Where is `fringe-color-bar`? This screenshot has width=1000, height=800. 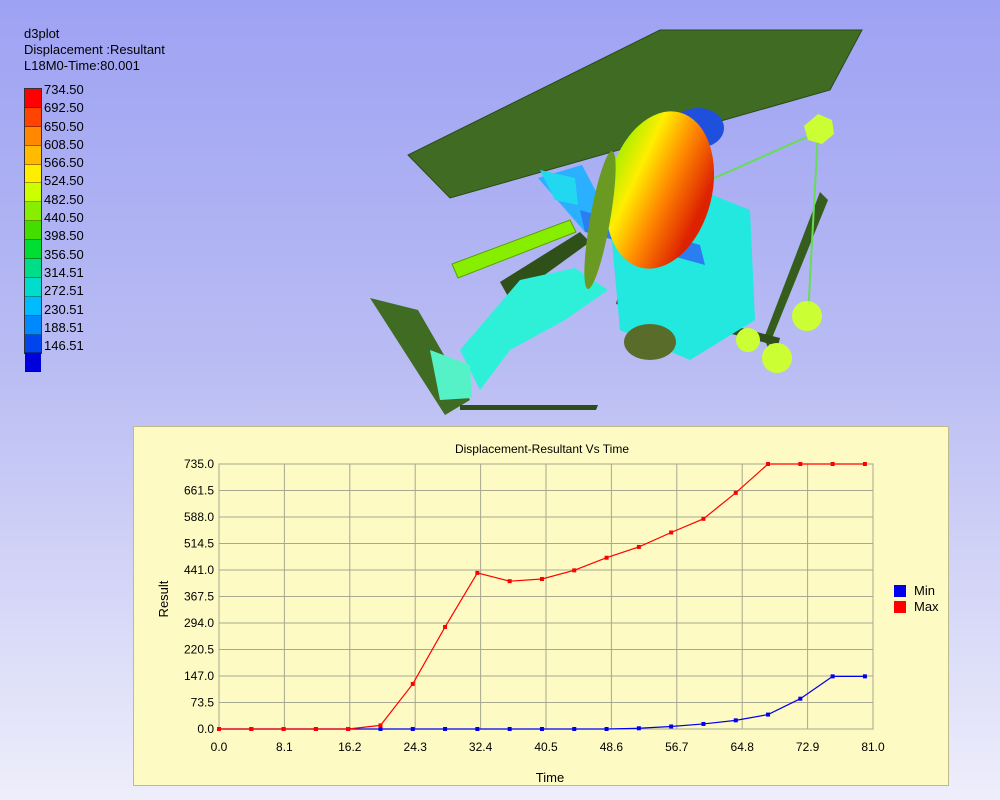 fringe-color-bar is located at coordinates (33, 230).